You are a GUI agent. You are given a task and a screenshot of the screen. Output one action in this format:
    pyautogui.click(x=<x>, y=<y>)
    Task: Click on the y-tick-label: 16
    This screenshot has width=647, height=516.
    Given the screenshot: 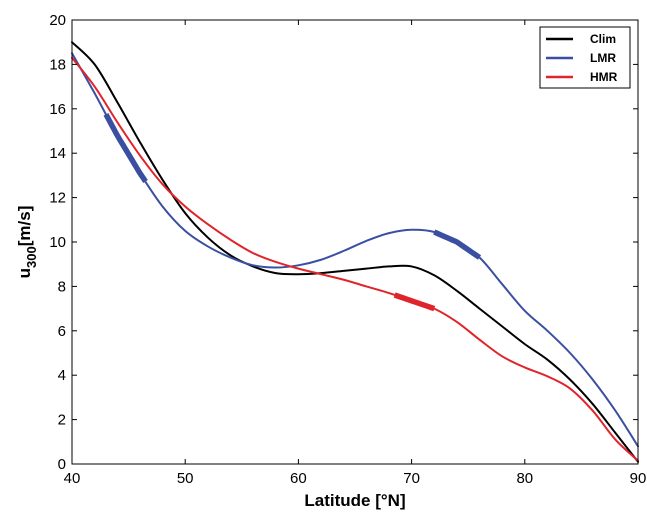 What is the action you would take?
    pyautogui.click(x=57, y=109)
    